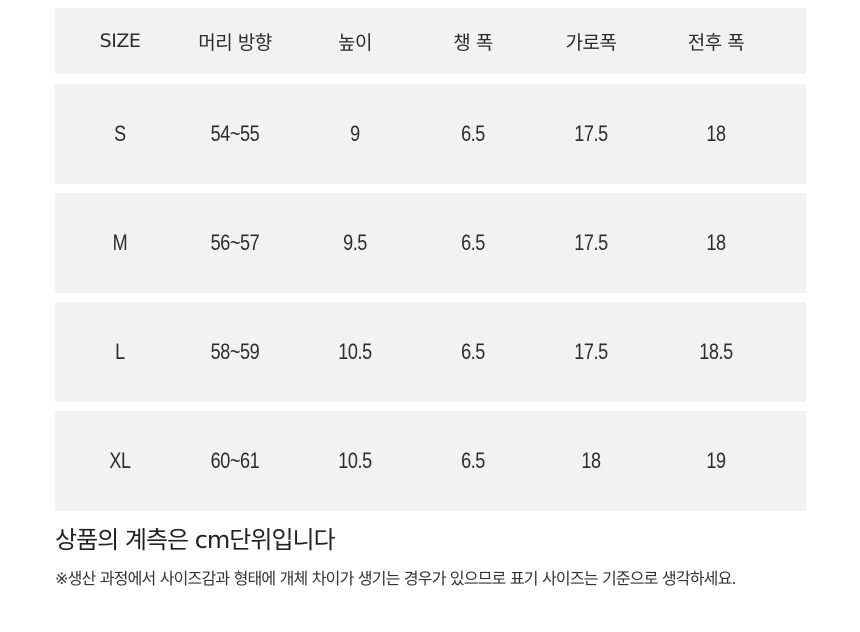 The width and height of the screenshot is (860, 632). Describe the element at coordinates (355, 42) in the screenshot. I see `header-height: 높이` at that location.